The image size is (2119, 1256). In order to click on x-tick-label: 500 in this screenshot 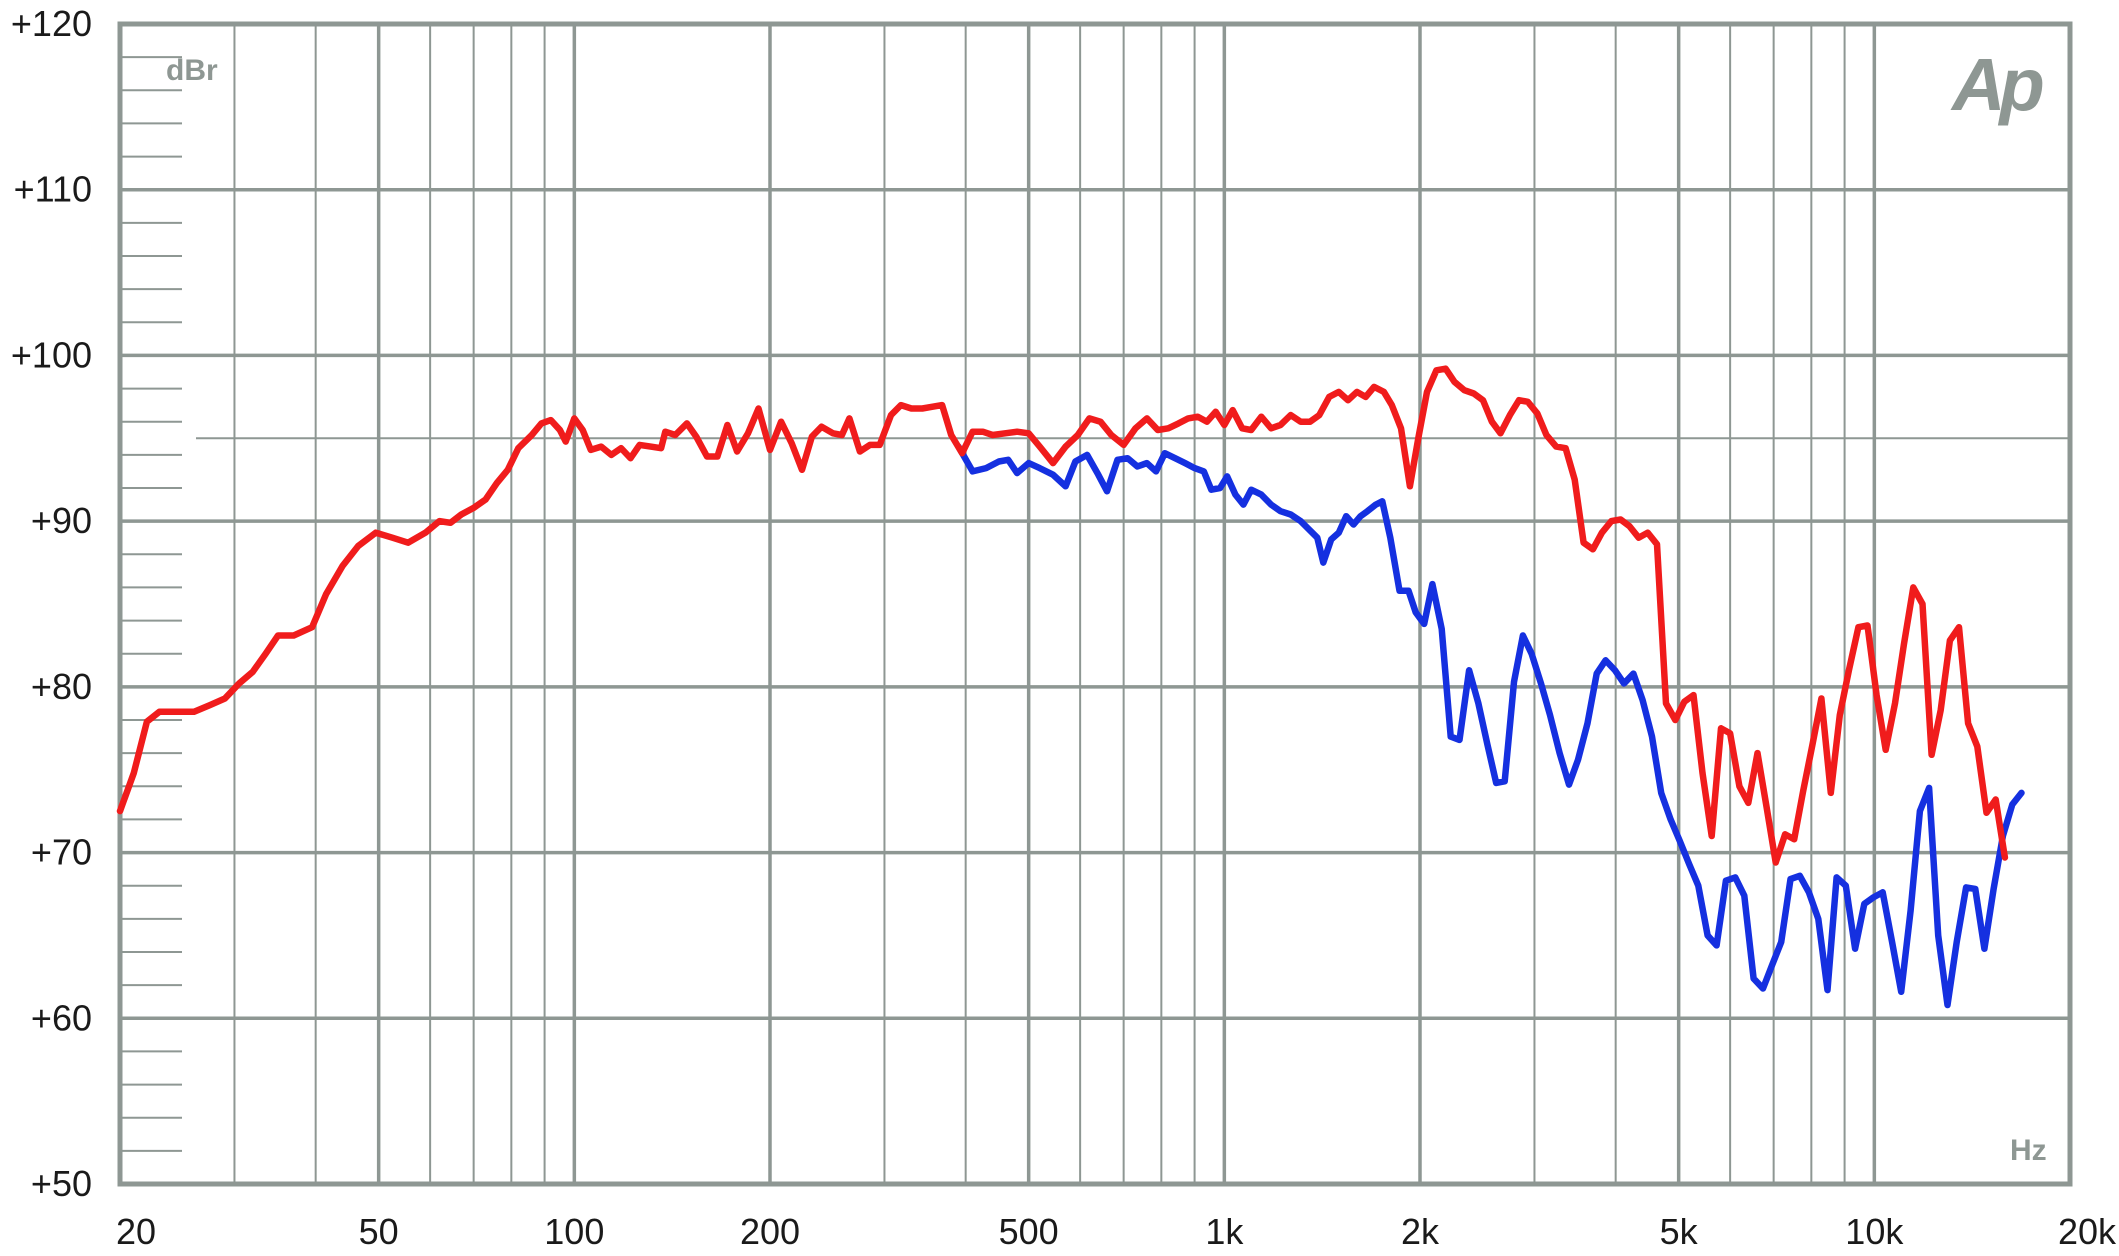, I will do `click(1029, 1231)`.